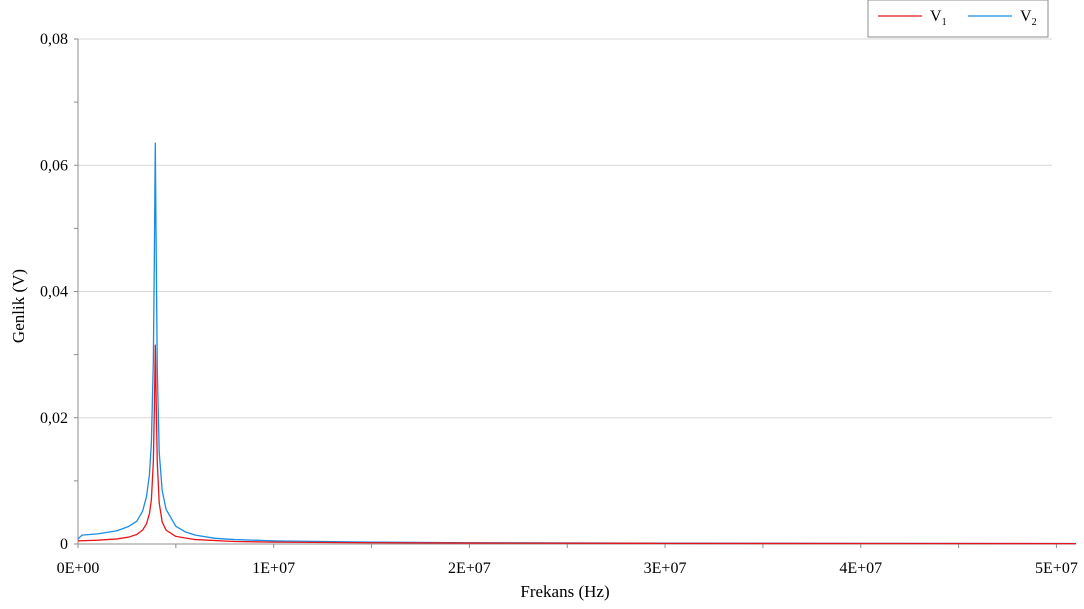 This screenshot has width=1084, height=609. Describe the element at coordinates (54, 39) in the screenshot. I see `y-tick-label: 0,08` at that location.